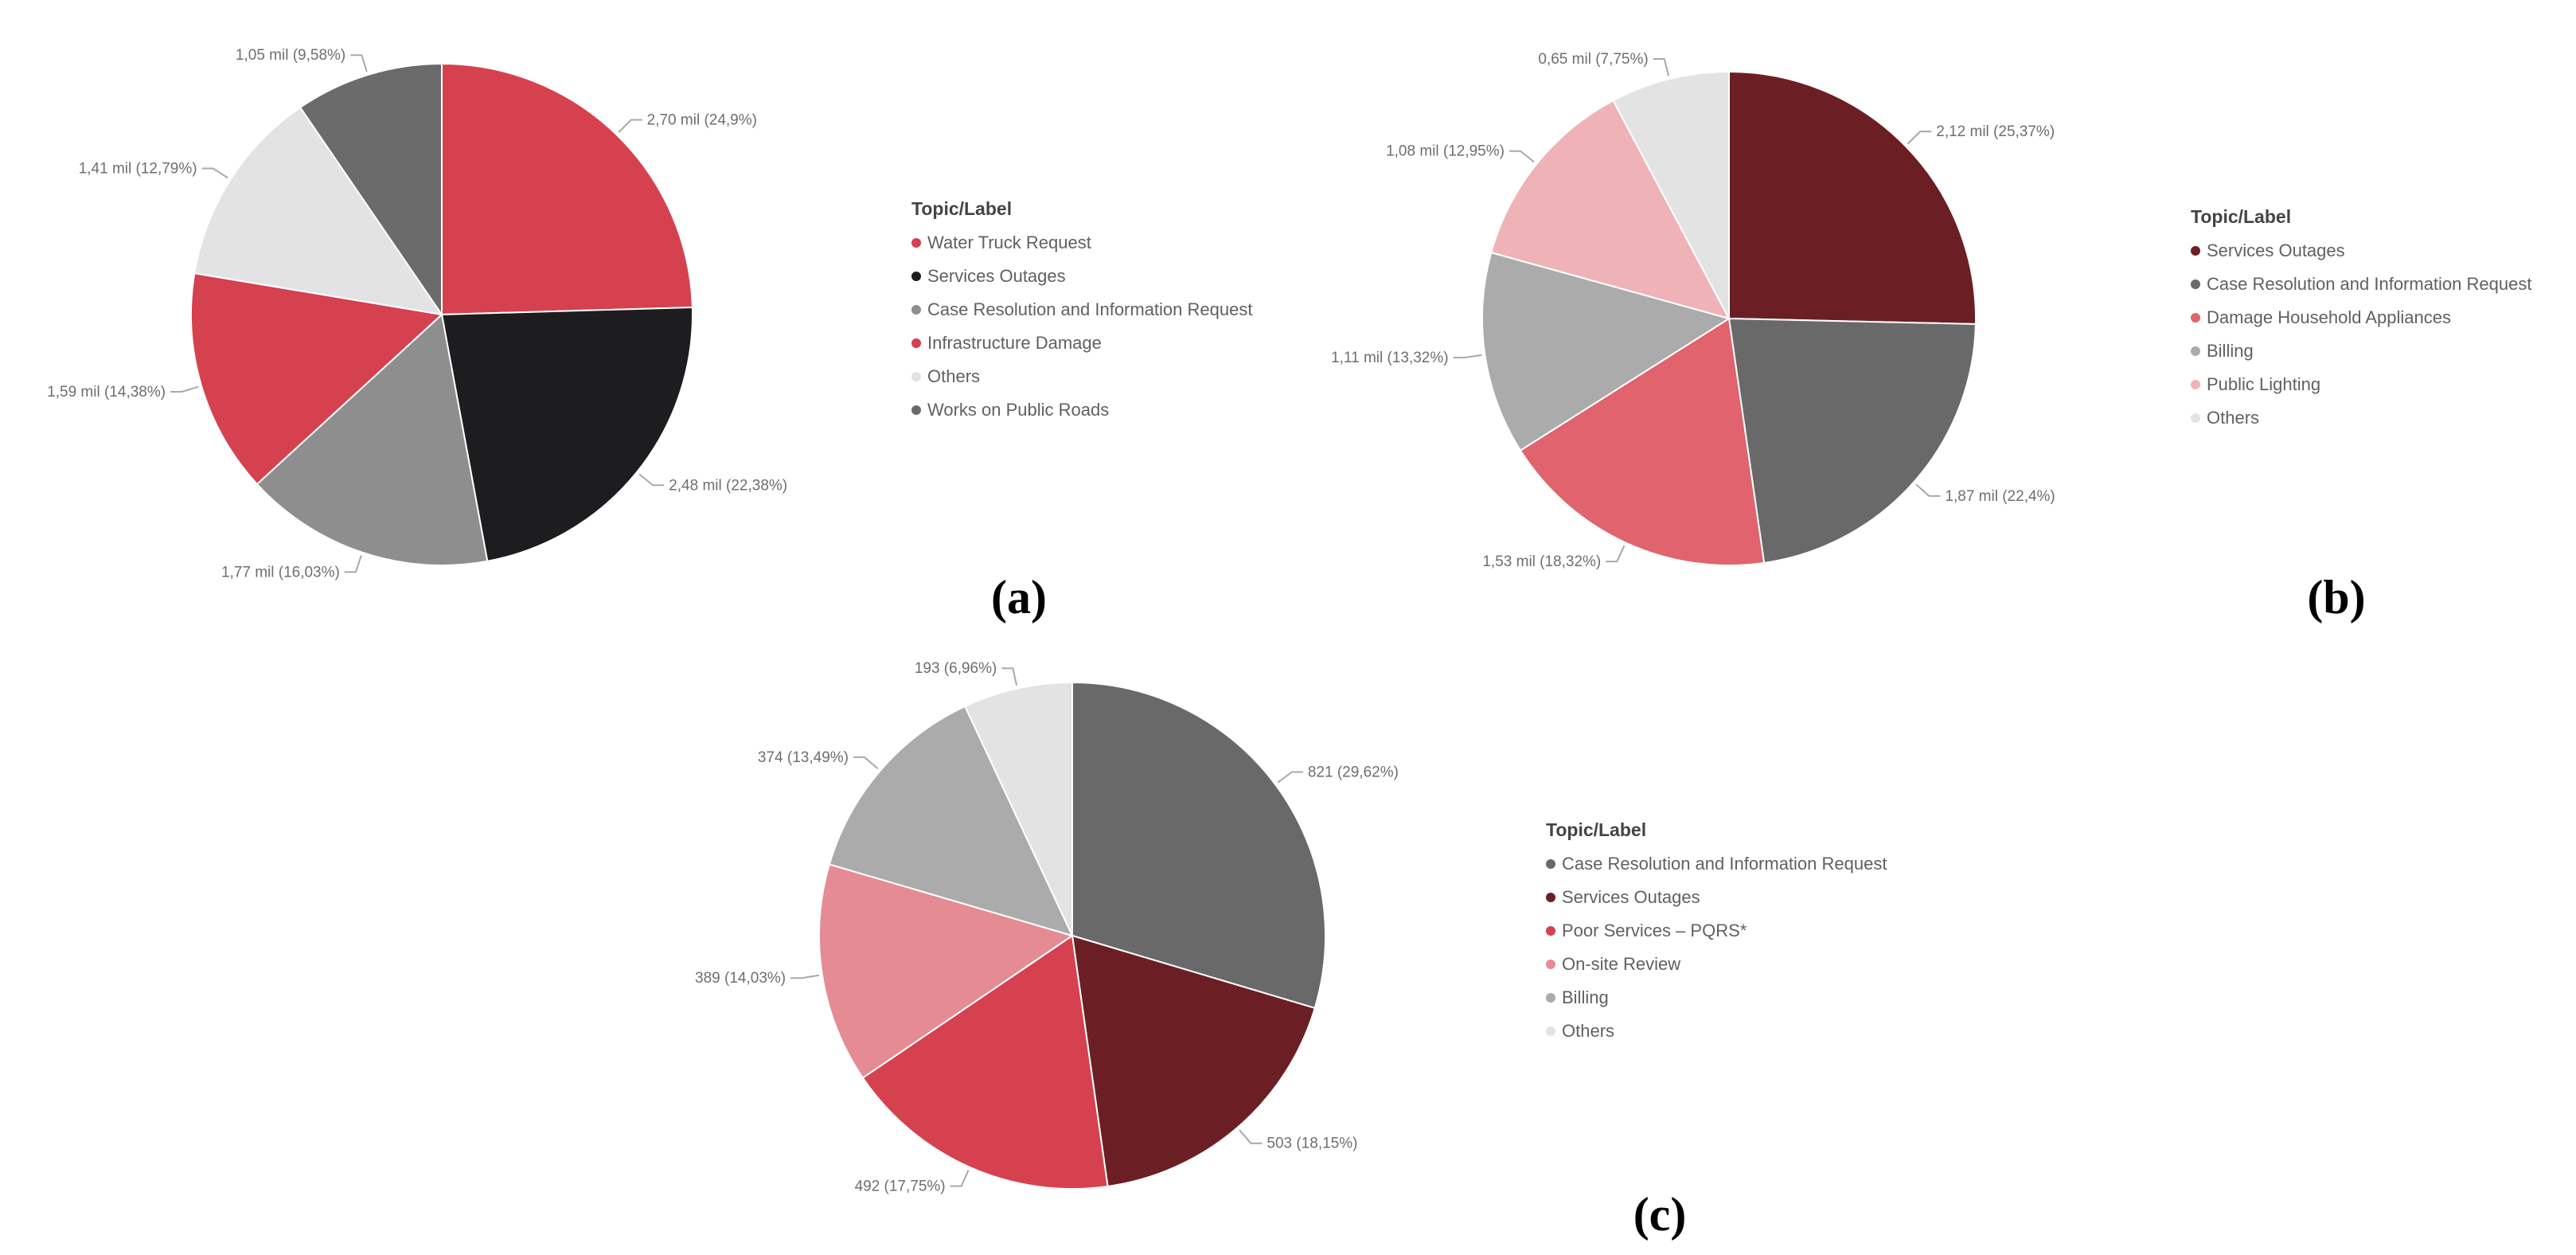 The image size is (2576, 1255). Describe the element at coordinates (1660, 1214) in the screenshot. I see `panel-label: (c)` at that location.